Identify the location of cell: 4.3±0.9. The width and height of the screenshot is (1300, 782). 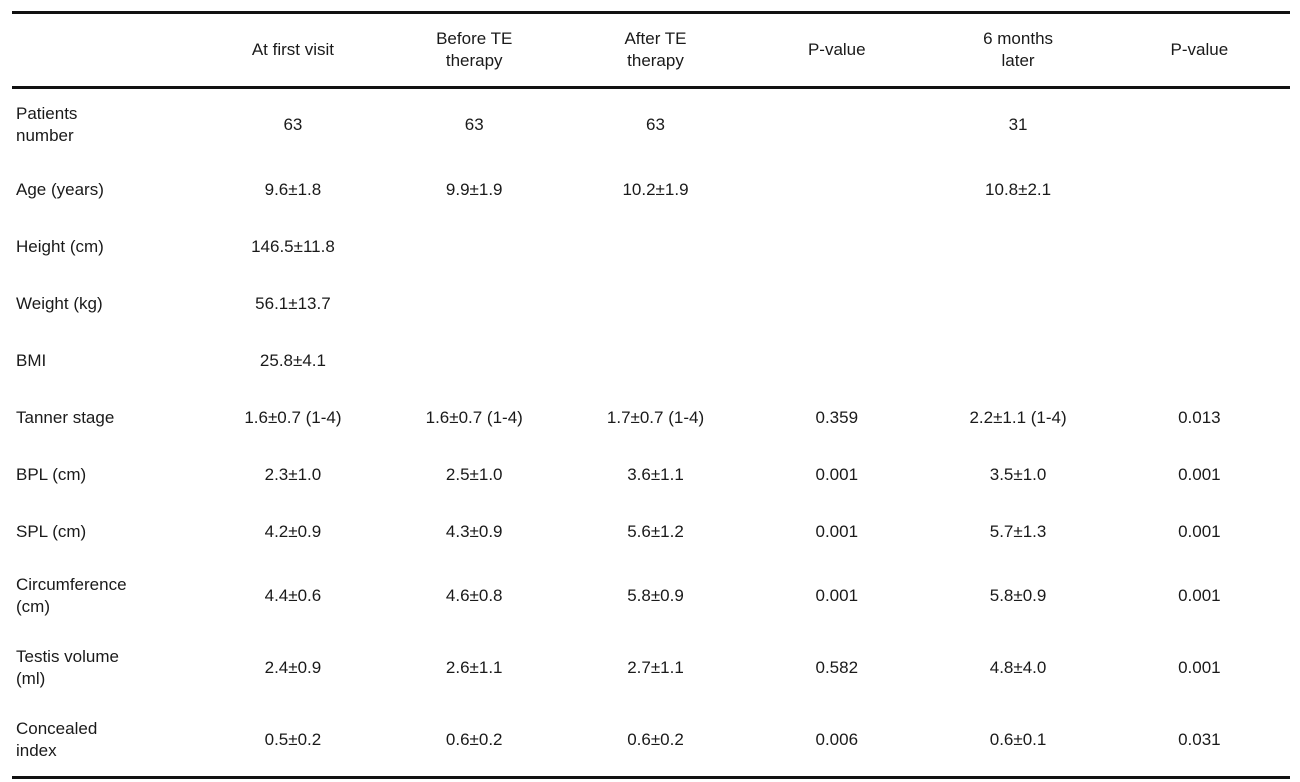
(474, 531).